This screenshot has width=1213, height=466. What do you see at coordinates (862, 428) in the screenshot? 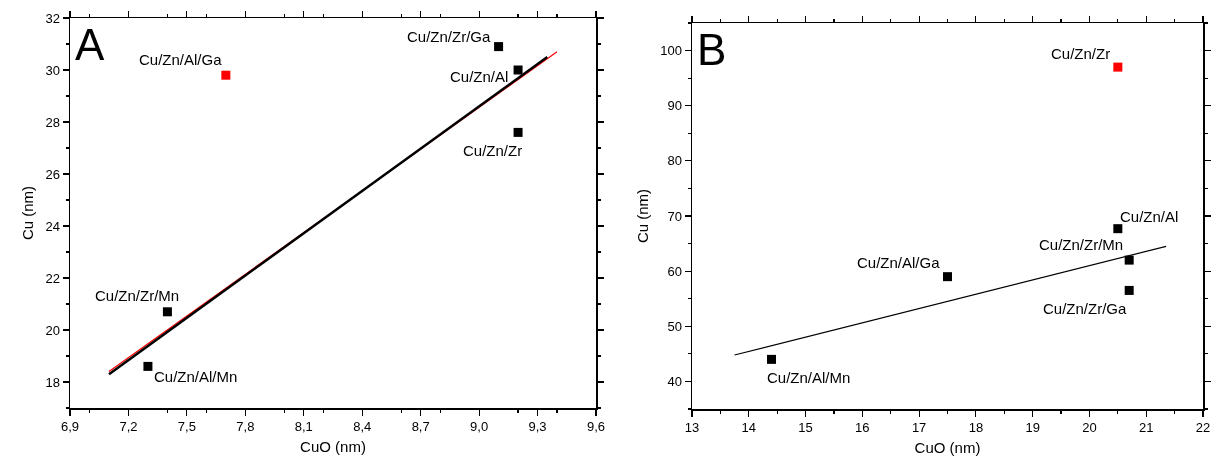
I see `x-tick-label: 16` at bounding box center [862, 428].